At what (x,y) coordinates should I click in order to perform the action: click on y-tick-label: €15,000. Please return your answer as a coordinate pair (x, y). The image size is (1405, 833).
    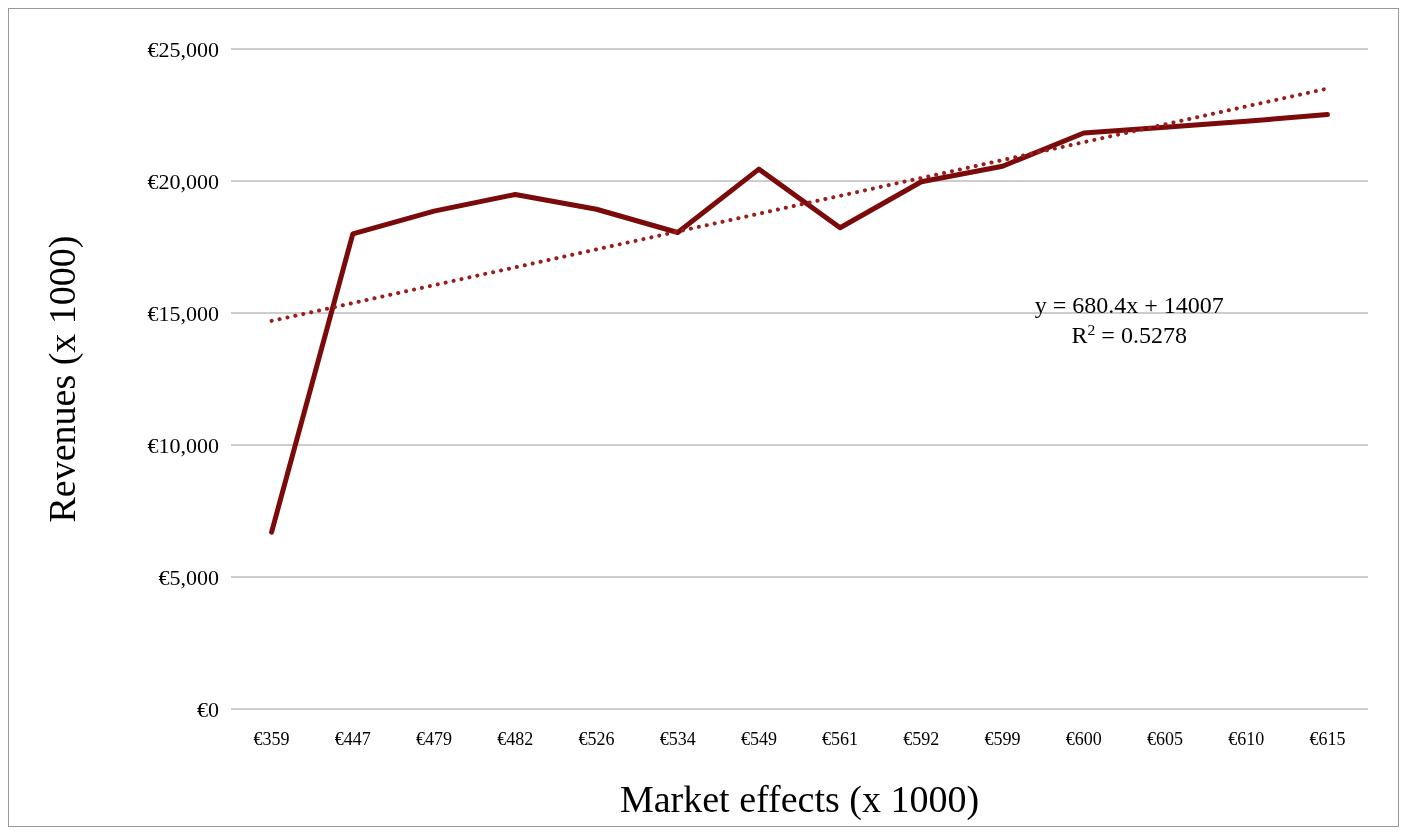
    Looking at the image, I should click on (183, 313).